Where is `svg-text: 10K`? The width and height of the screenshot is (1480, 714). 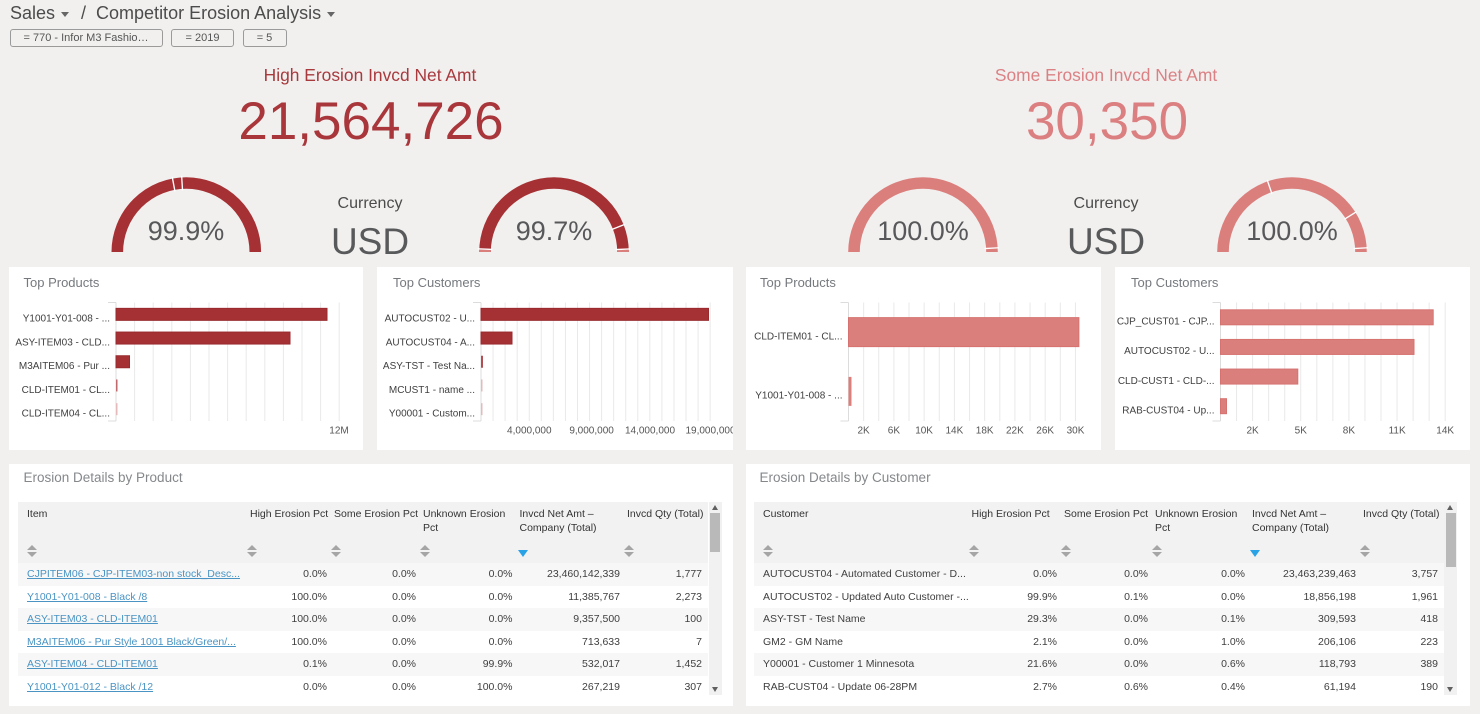 svg-text: 10K is located at coordinates (924, 431).